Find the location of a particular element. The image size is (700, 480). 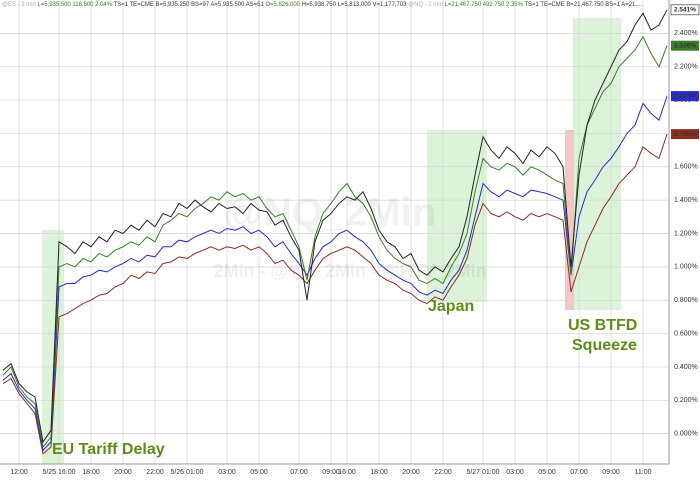

header-item: 2.04% is located at coordinates (104, 5).